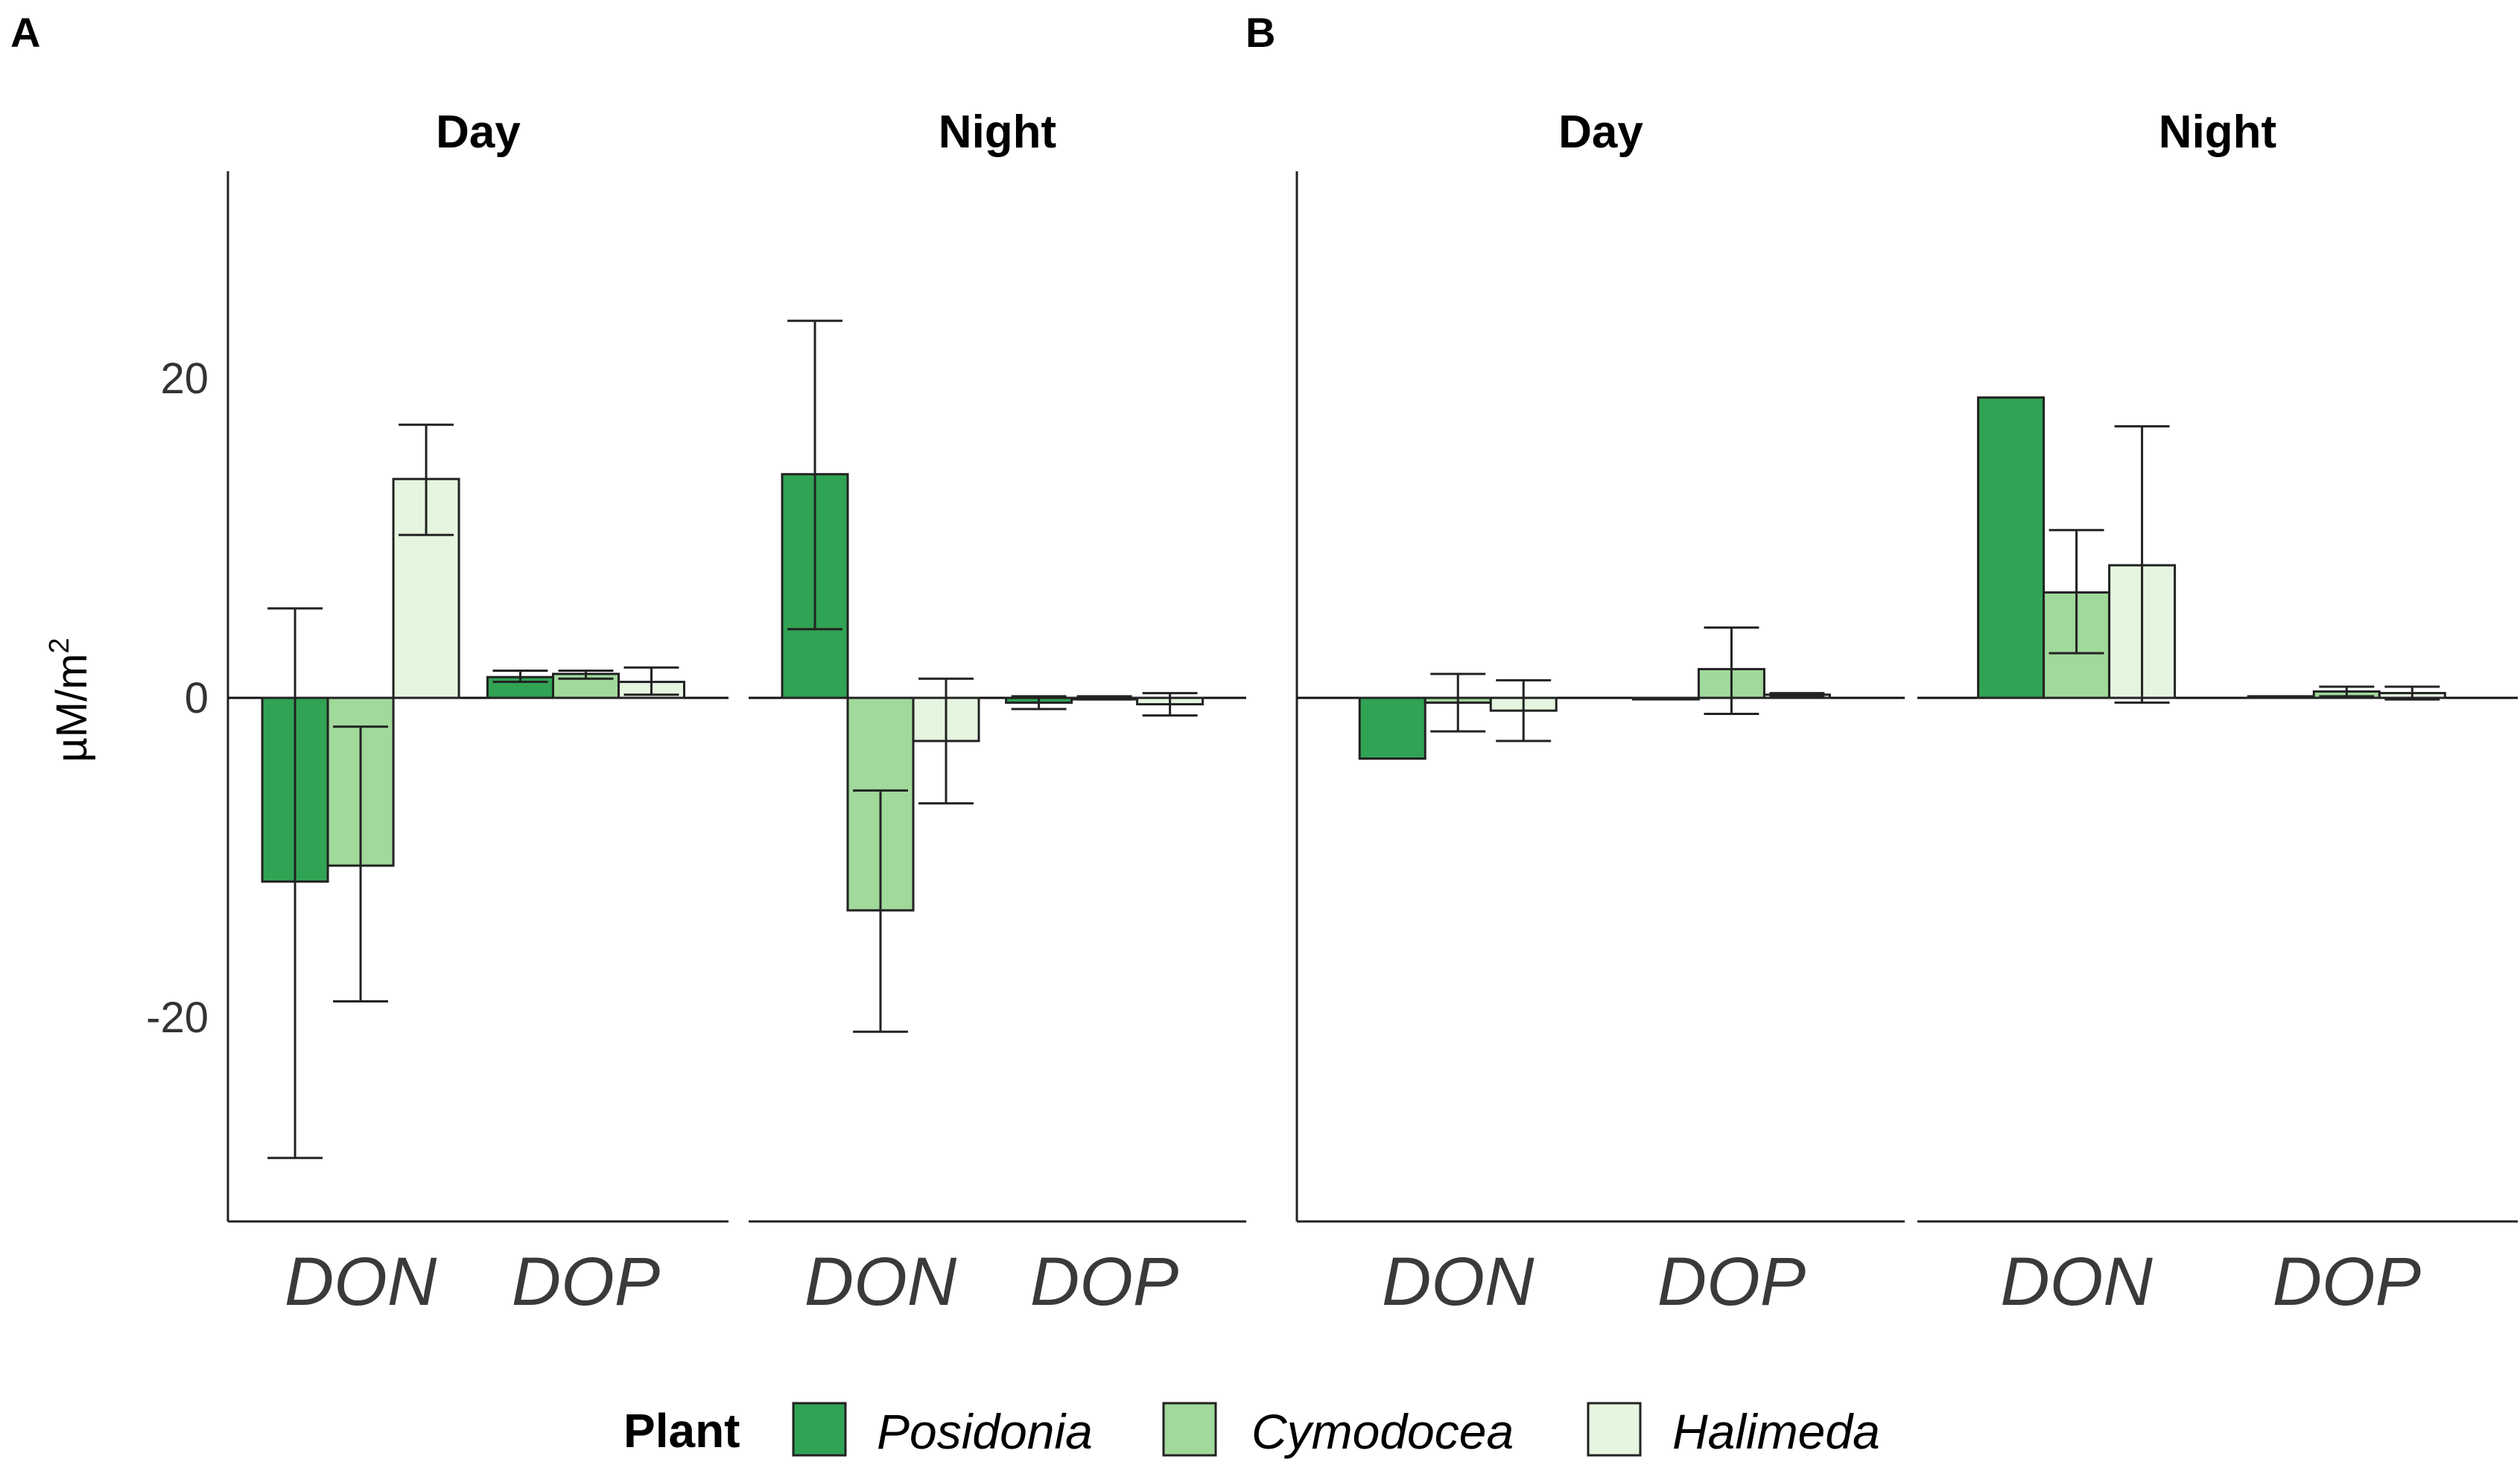 The image size is (2520, 1465). What do you see at coordinates (59, 645) in the screenshot?
I see `y-axis-label-superscript: 2` at bounding box center [59, 645].